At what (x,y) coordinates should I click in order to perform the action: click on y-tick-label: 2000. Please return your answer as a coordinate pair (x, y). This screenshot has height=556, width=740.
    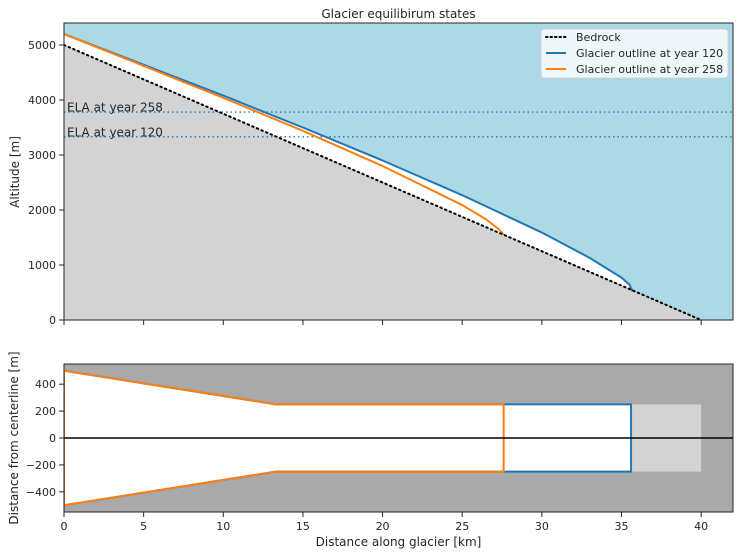
    Looking at the image, I should click on (42, 210).